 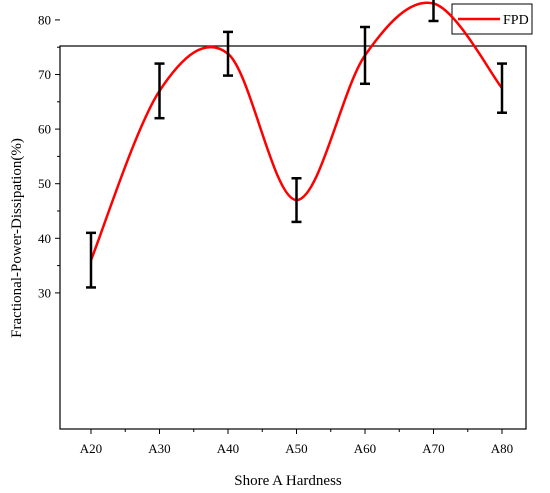 What do you see at coordinates (492, 19) in the screenshot?
I see `legend: FPD` at bounding box center [492, 19].